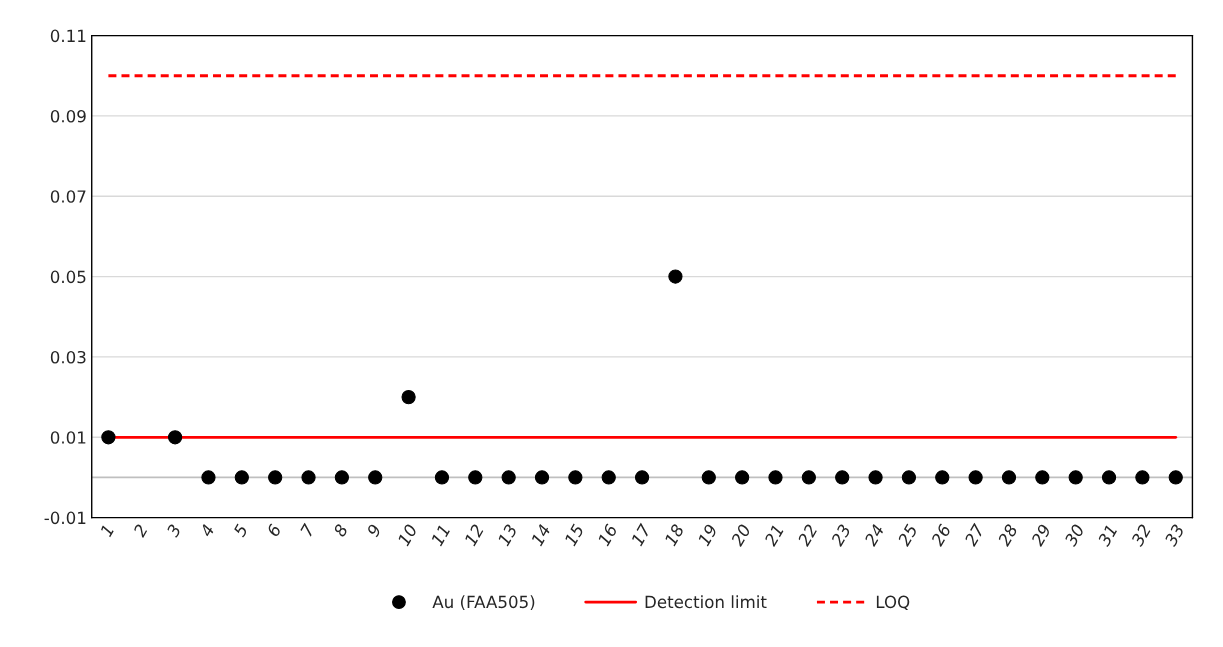 The image size is (1223, 647). What do you see at coordinates (106, 531) in the screenshot?
I see `x-tick-label: 1` at bounding box center [106, 531].